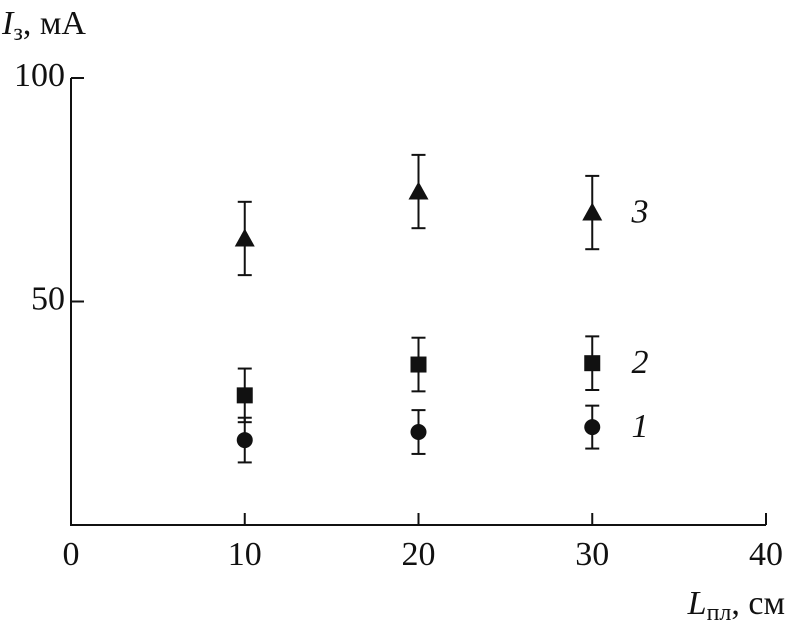  Describe the element at coordinates (592, 554) in the screenshot. I see `x-tick-label: 30` at that location.